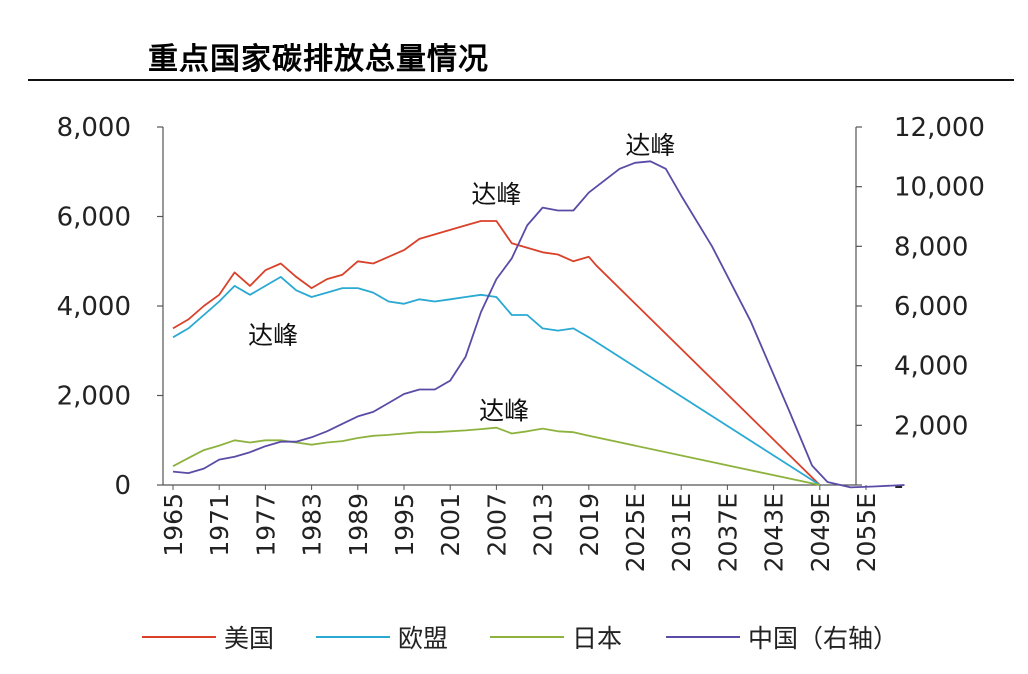 This screenshot has width=1028, height=674. I want to click on right-y-tick-label: 12,000, so click(939, 128).